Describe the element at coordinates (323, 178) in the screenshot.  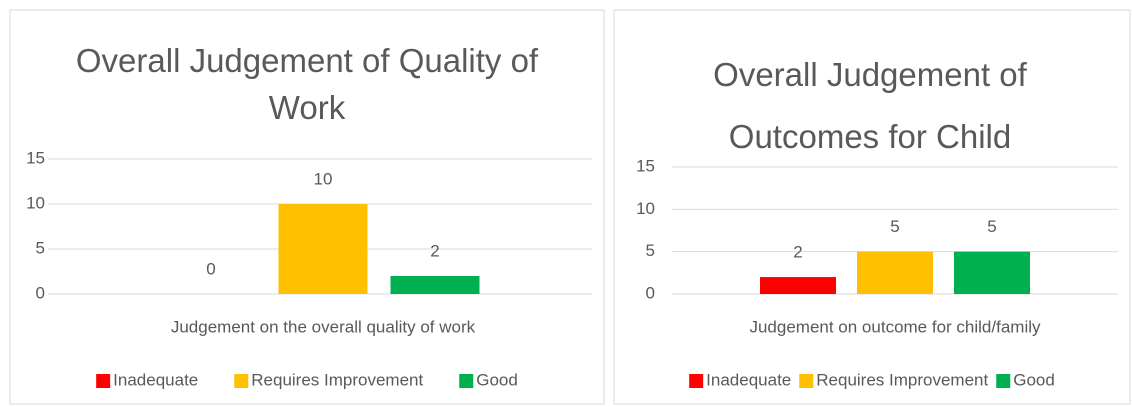
I see `data-label: 10` at that location.